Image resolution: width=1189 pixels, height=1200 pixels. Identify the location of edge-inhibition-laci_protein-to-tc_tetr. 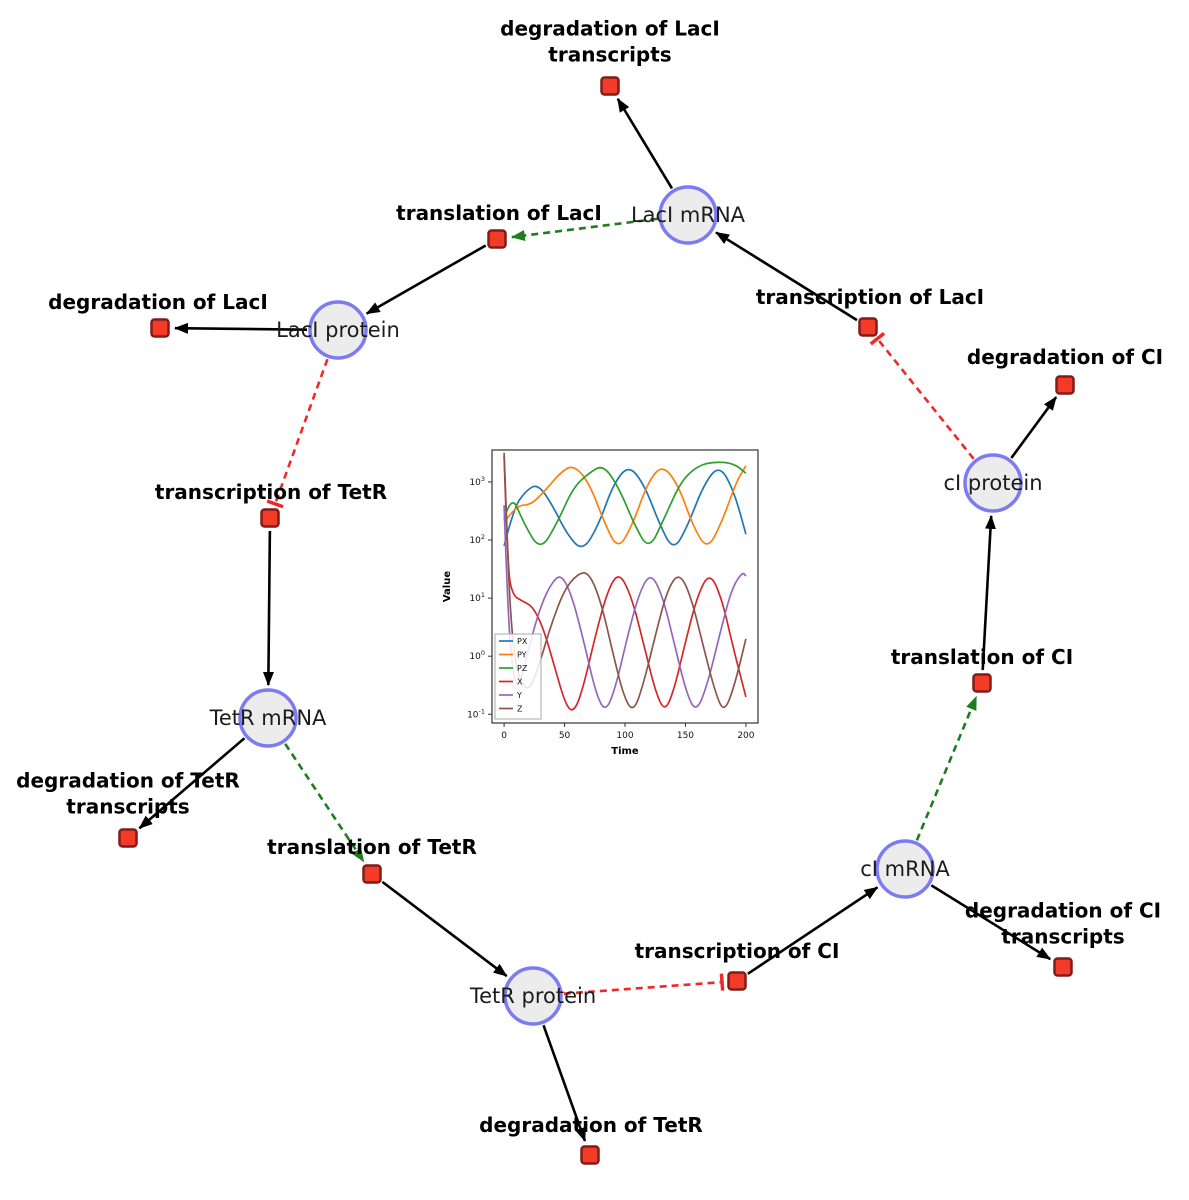
(297, 433).